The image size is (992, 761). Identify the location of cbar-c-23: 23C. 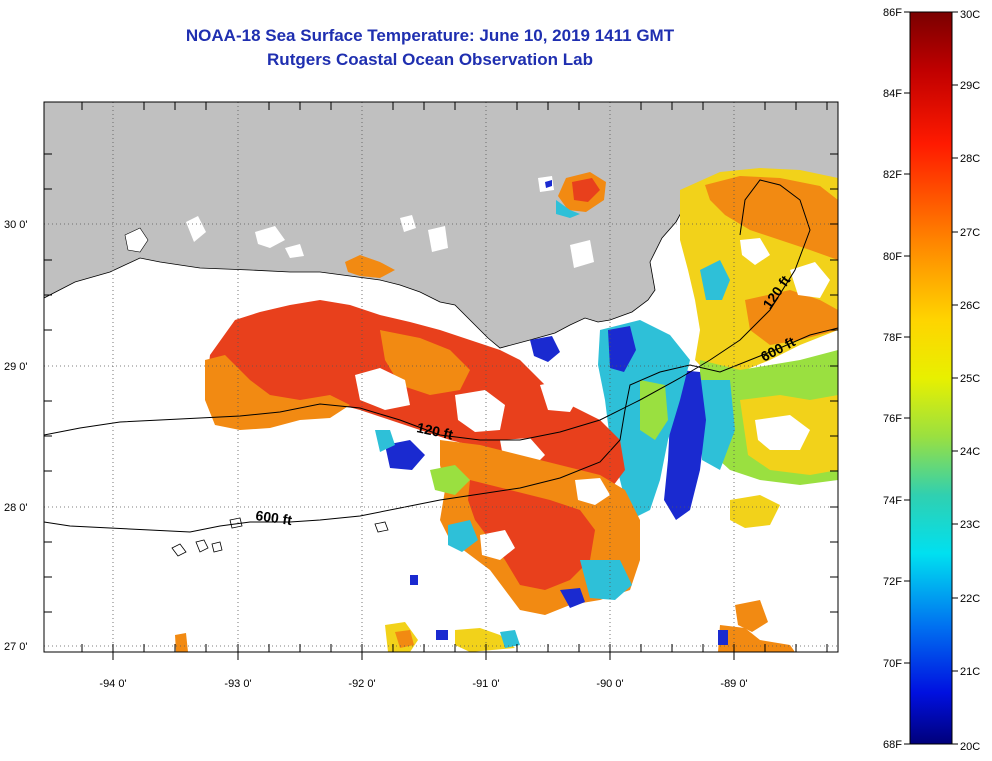
(970, 525).